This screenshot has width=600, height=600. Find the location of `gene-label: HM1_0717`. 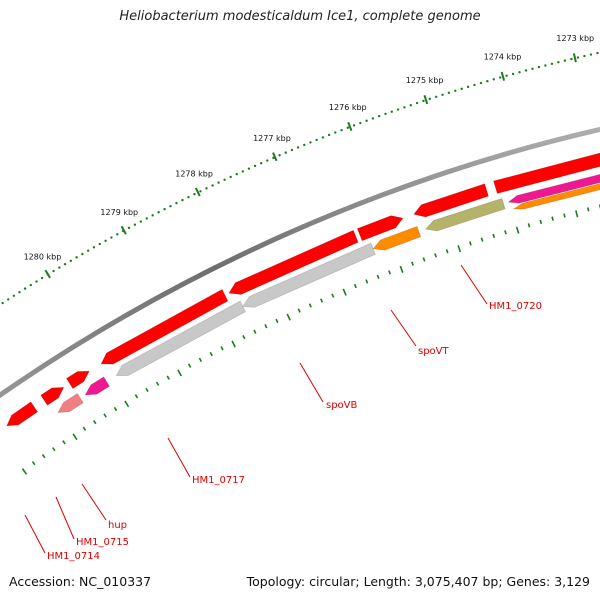

gene-label: HM1_0717 is located at coordinates (218, 480).